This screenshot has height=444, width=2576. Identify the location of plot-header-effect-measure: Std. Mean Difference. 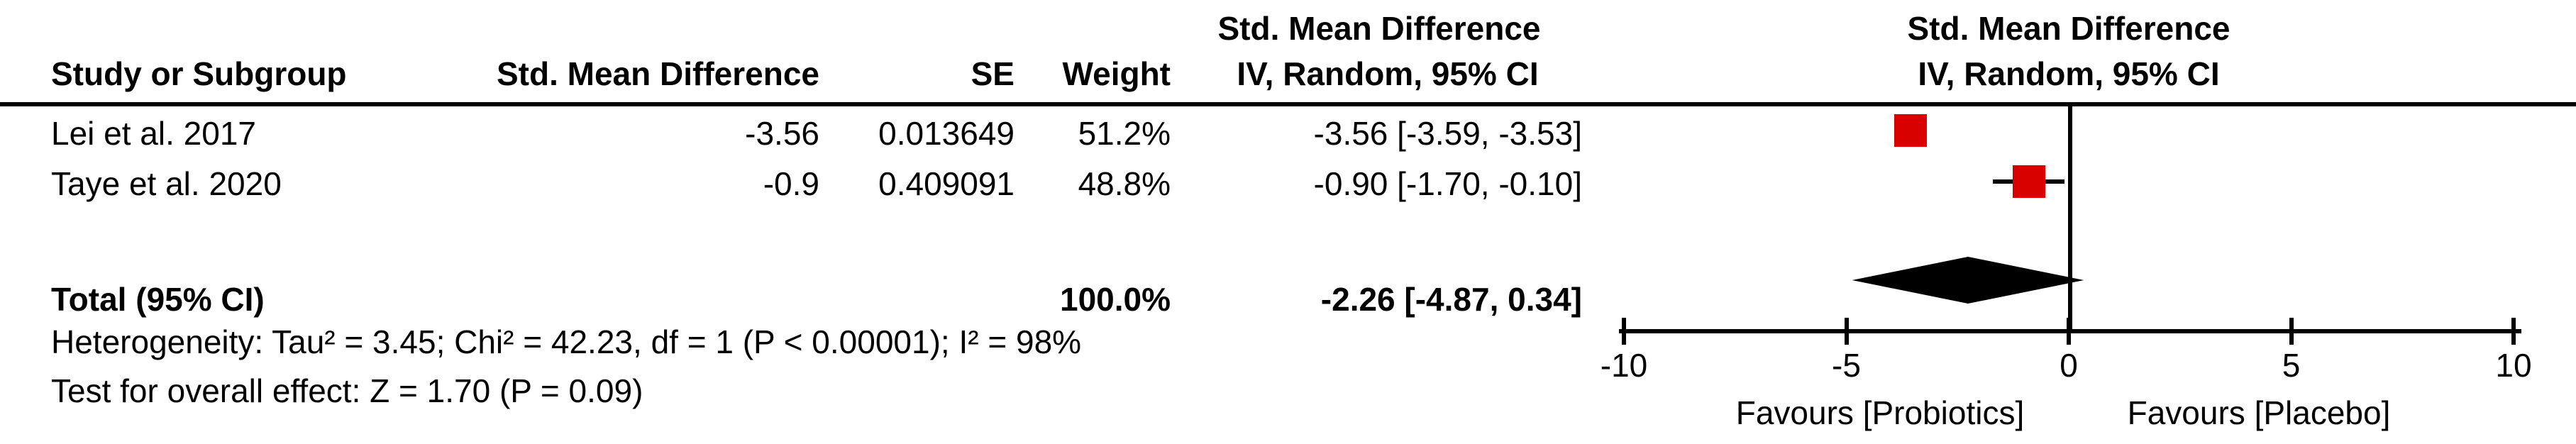
(2068, 29).